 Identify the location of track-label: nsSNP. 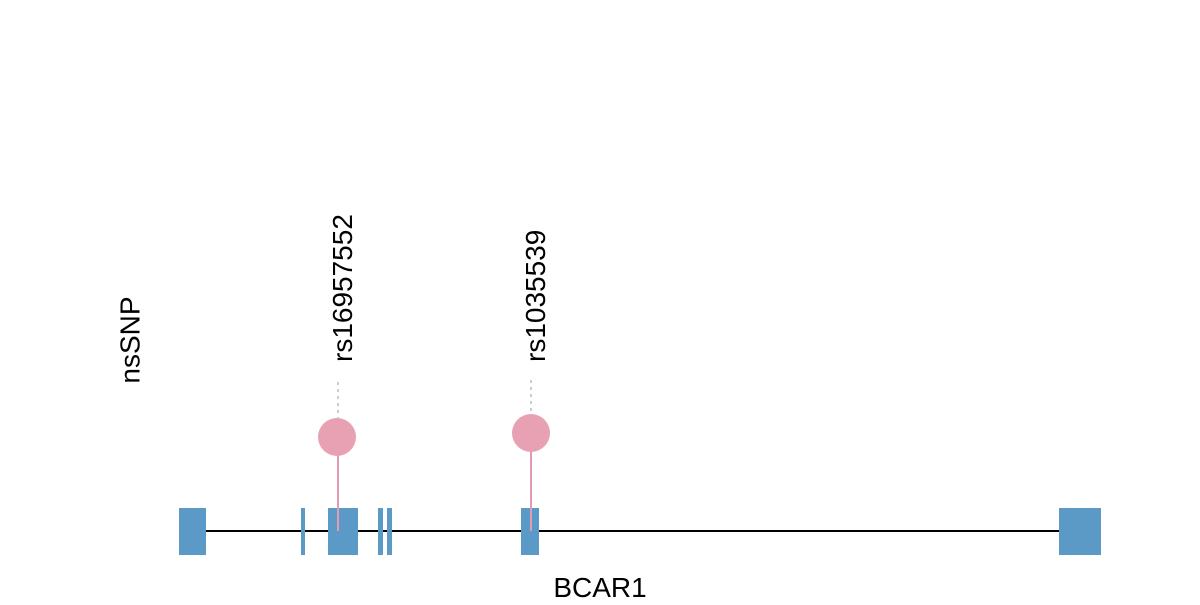
(129, 339).